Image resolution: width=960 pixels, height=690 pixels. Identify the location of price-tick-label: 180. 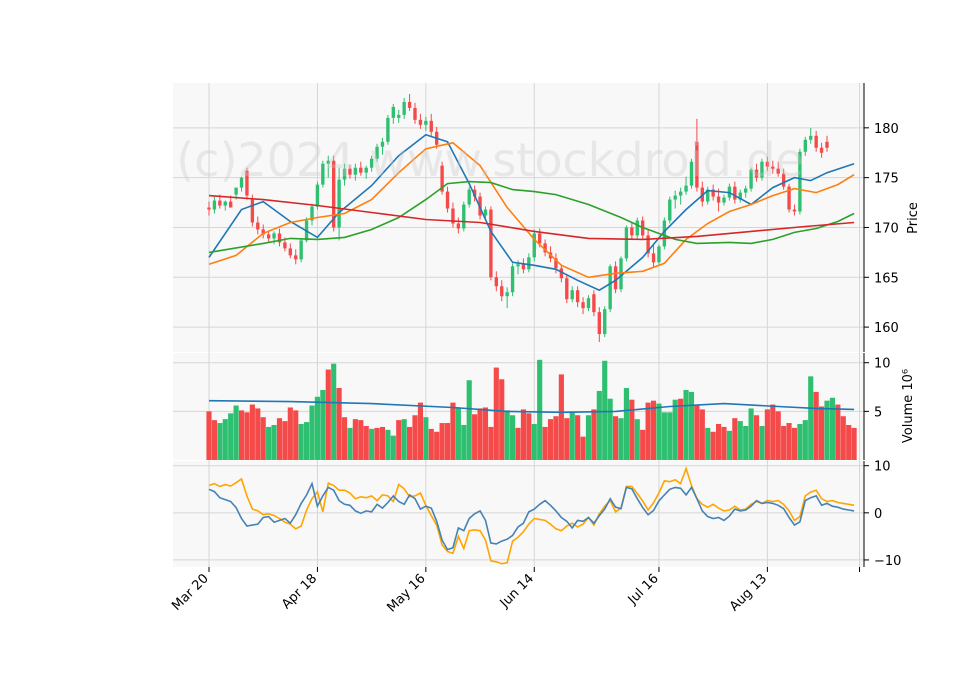
(886, 129).